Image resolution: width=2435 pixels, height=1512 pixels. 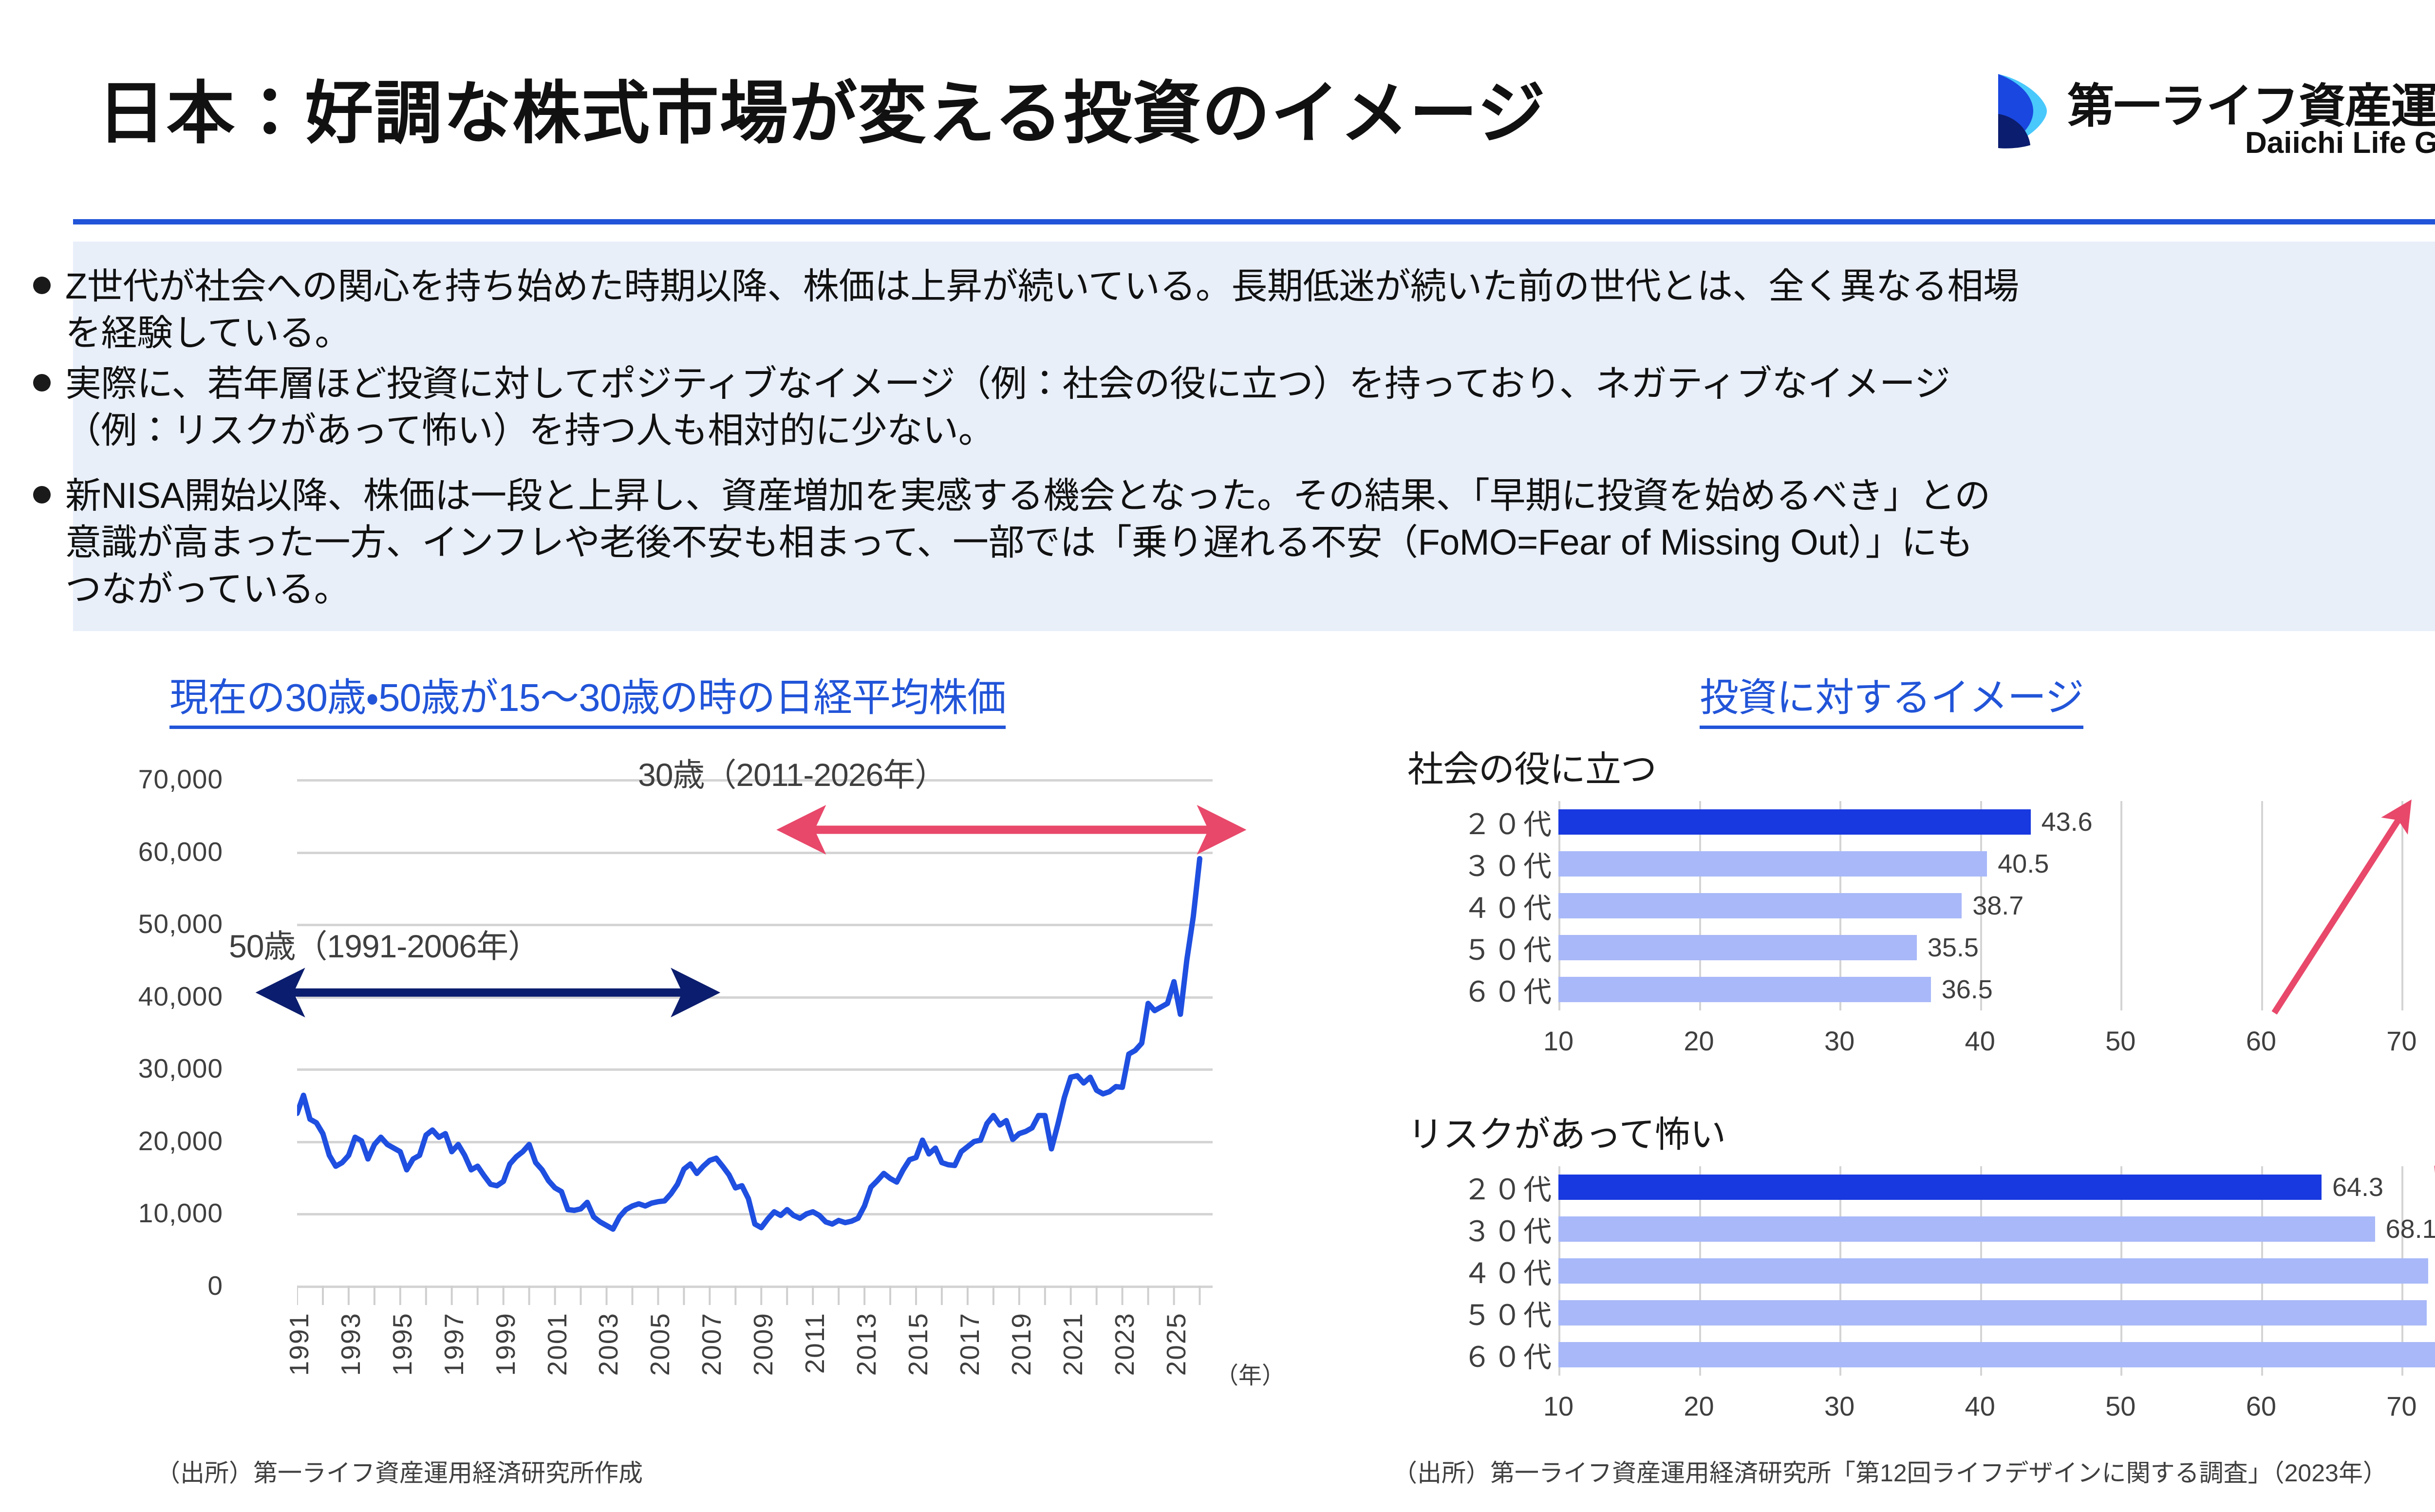 I want to click on daiichi-leaf-mark-icon, so click(x=2022, y=111).